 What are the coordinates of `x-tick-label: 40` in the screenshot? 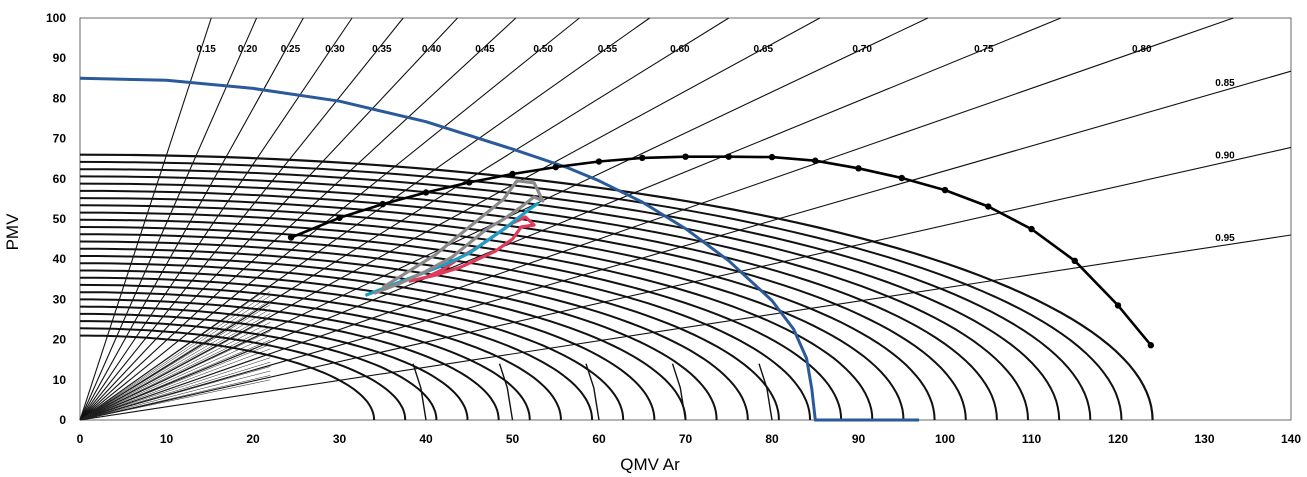 It's located at (426, 439).